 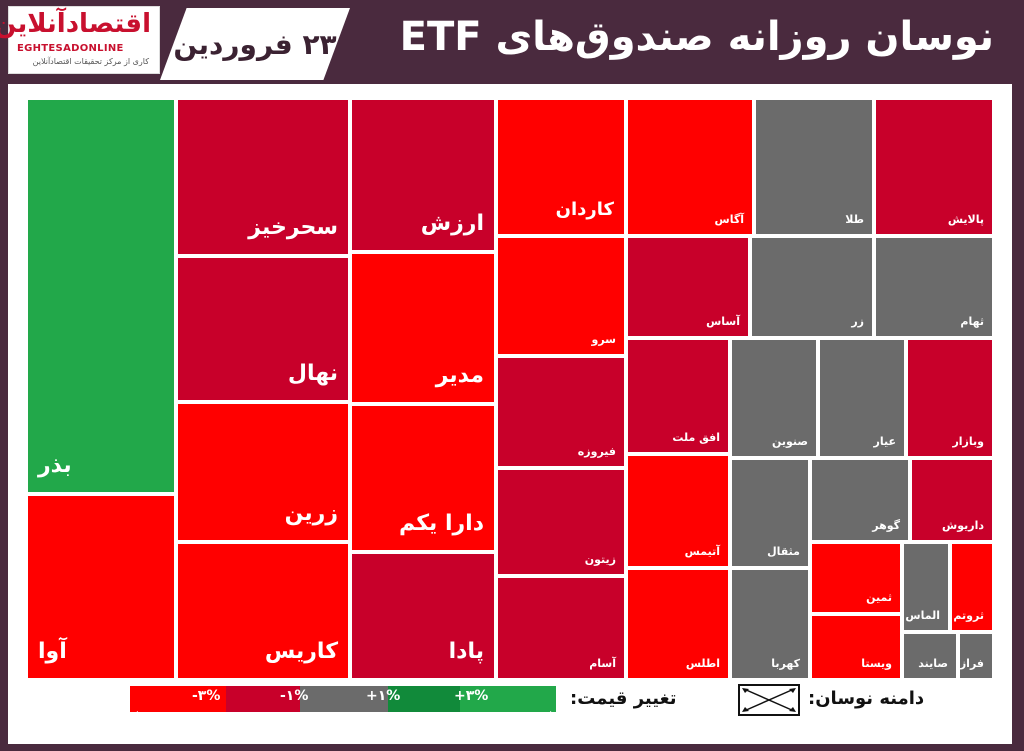 What do you see at coordinates (423, 175) in the screenshot?
I see `treemap-cell: ارزش` at bounding box center [423, 175].